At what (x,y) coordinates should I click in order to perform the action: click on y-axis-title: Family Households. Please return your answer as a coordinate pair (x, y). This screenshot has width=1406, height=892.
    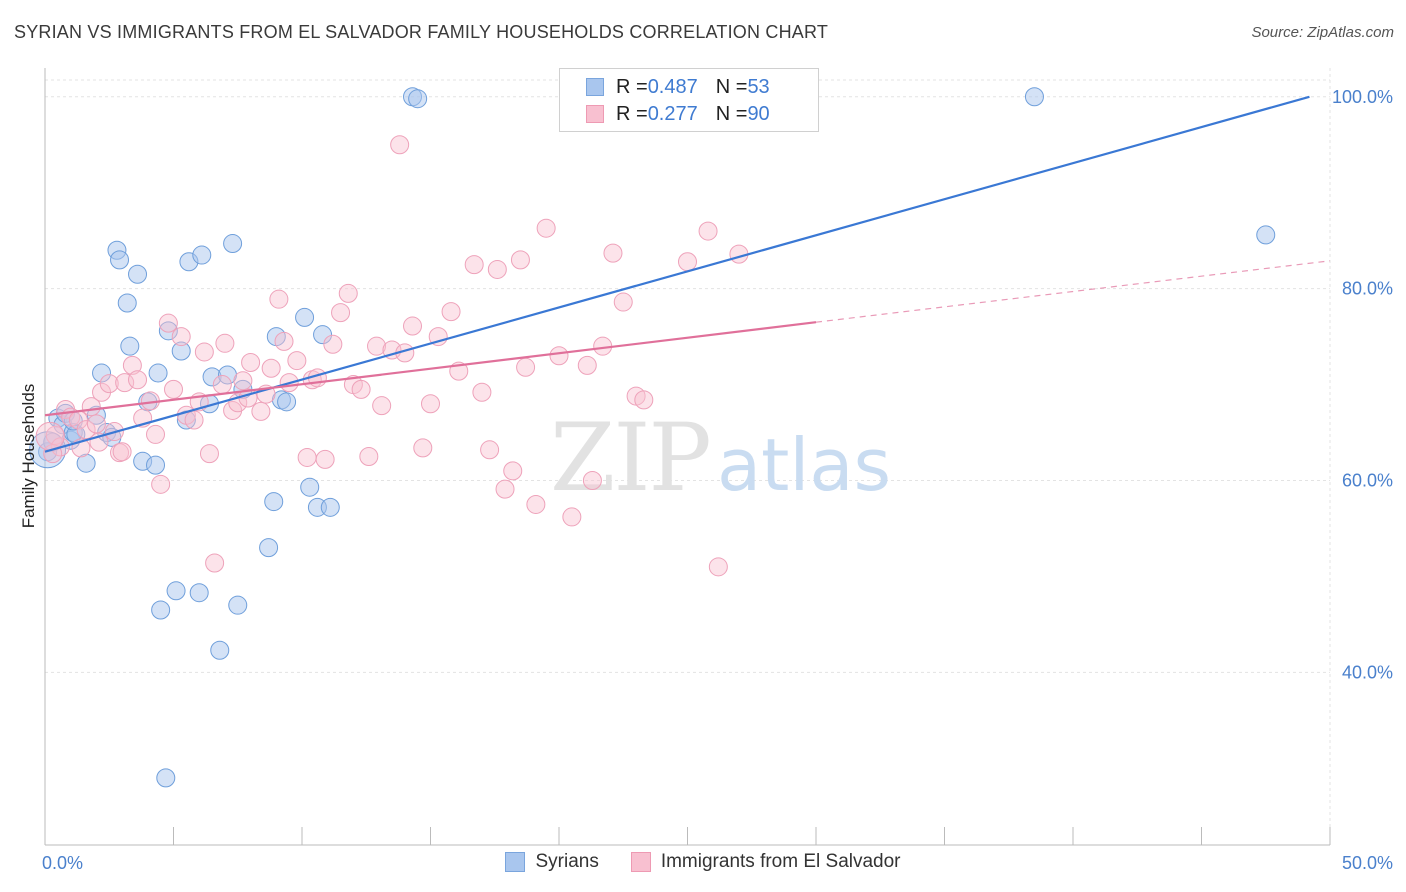
    Looking at the image, I should click on (28, 456).